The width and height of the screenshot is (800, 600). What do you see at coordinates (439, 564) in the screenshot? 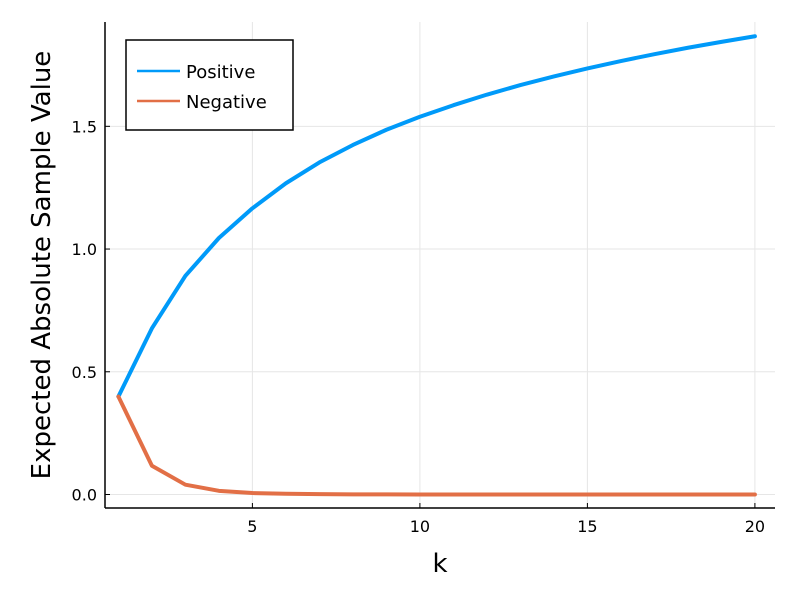
I see `x-axis-title: k` at bounding box center [439, 564].